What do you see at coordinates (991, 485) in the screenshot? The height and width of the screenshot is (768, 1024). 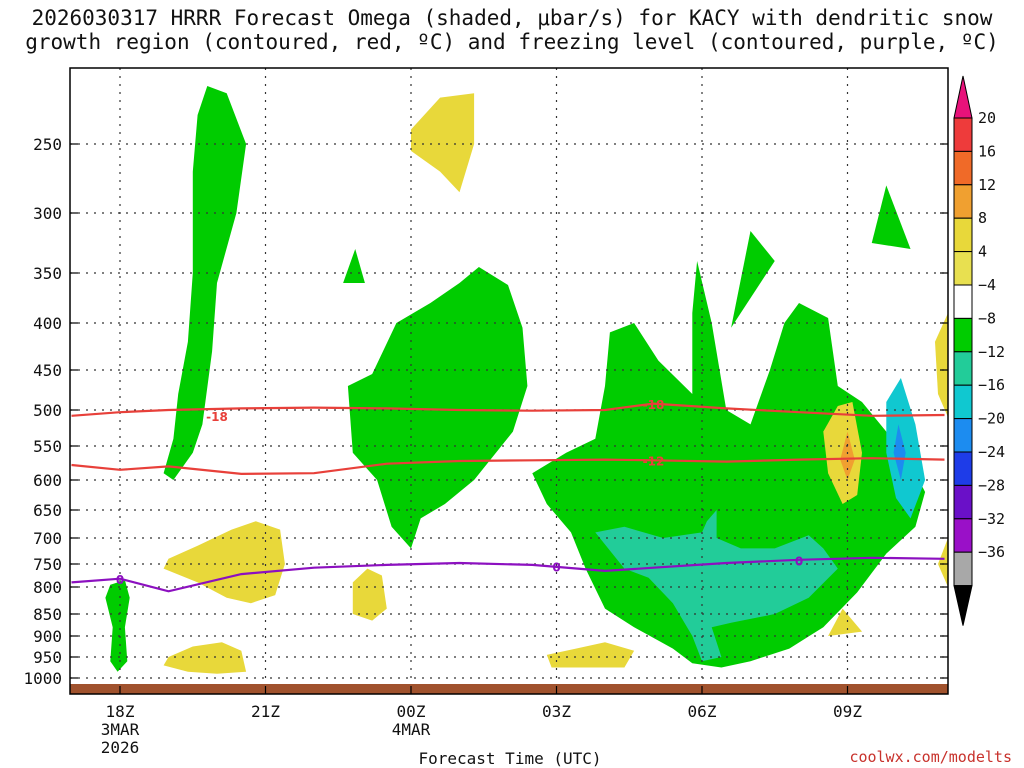 I see `colorbar-label: −28` at bounding box center [991, 485].